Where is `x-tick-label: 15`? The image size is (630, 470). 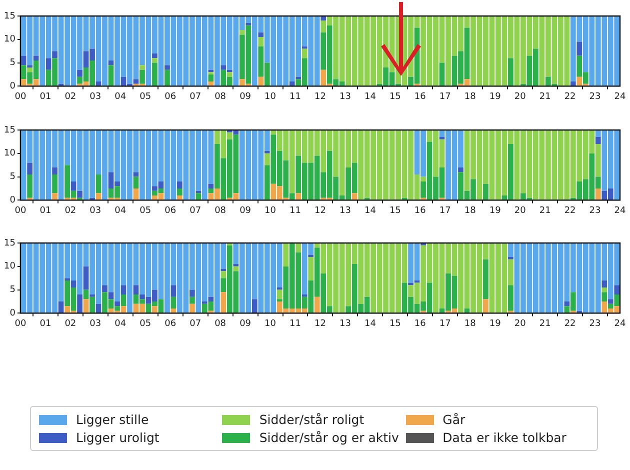 x-tick-label: 15 is located at coordinates (395, 97).